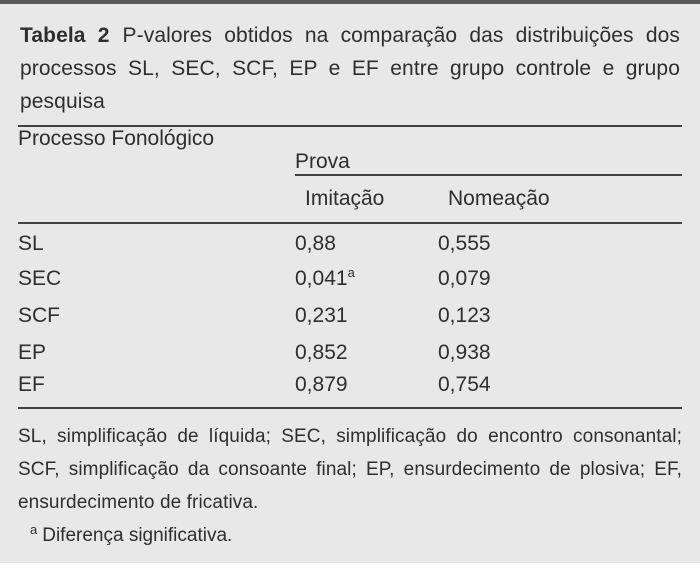 The width and height of the screenshot is (700, 568). Describe the element at coordinates (34, 529) in the screenshot. I see `significance-marker: a` at that location.